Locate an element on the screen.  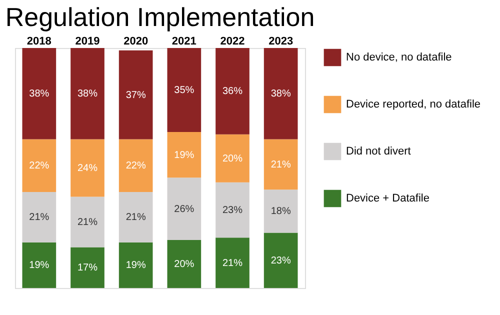
data-label: 24% is located at coordinates (87, 168).